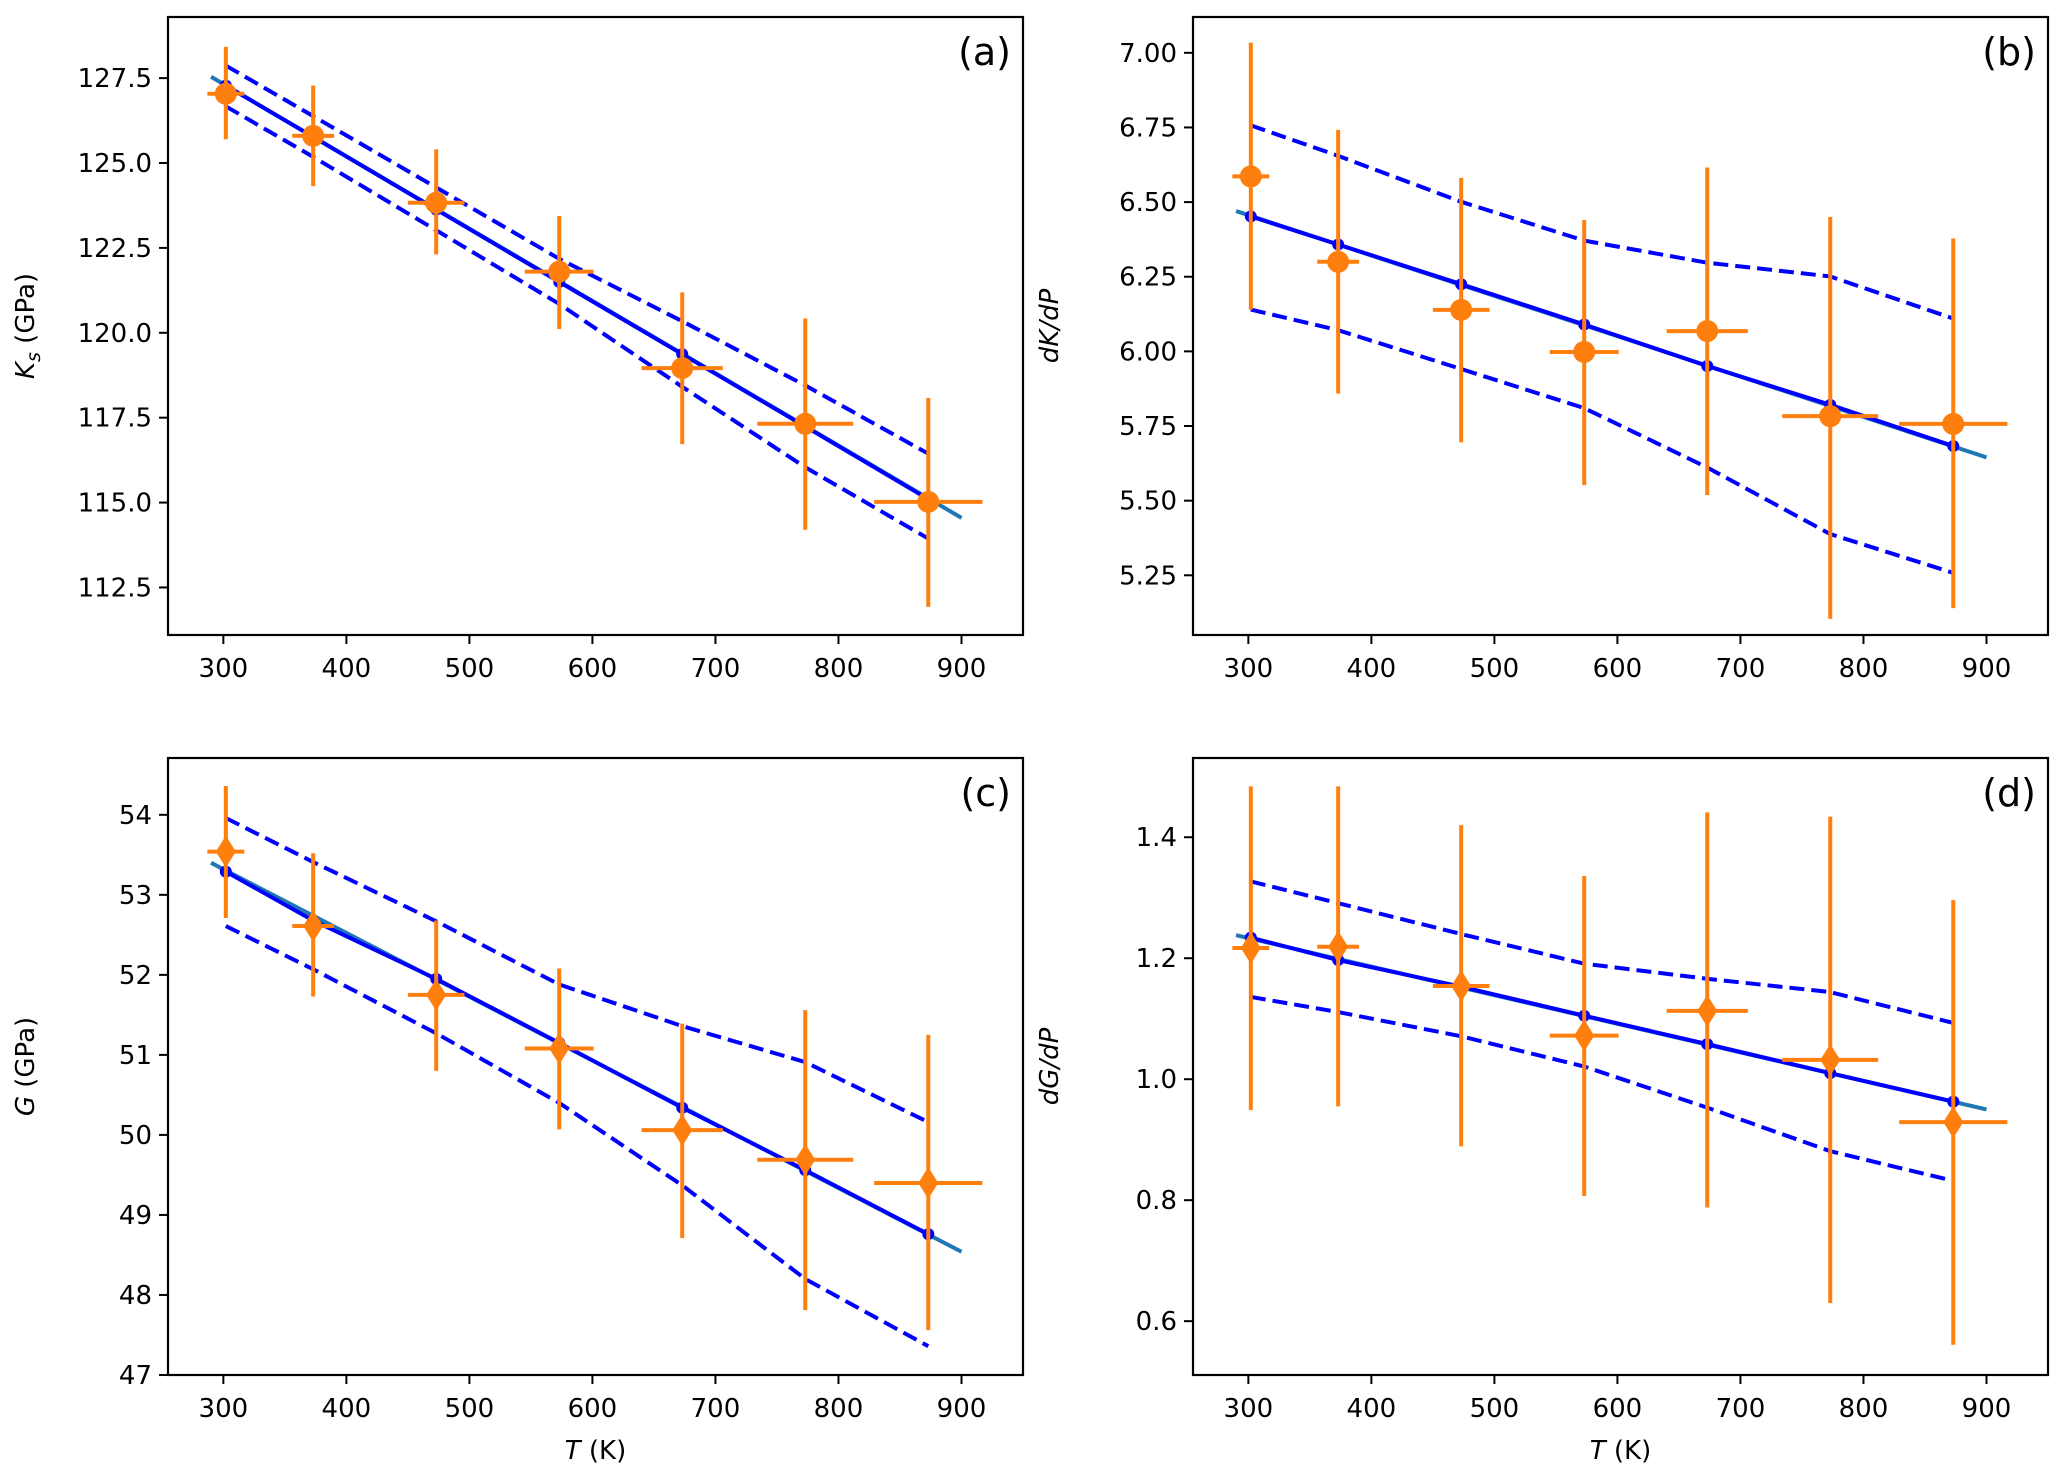  I want to click on x-axis-label-symbol: T, so click(1599, 1451).